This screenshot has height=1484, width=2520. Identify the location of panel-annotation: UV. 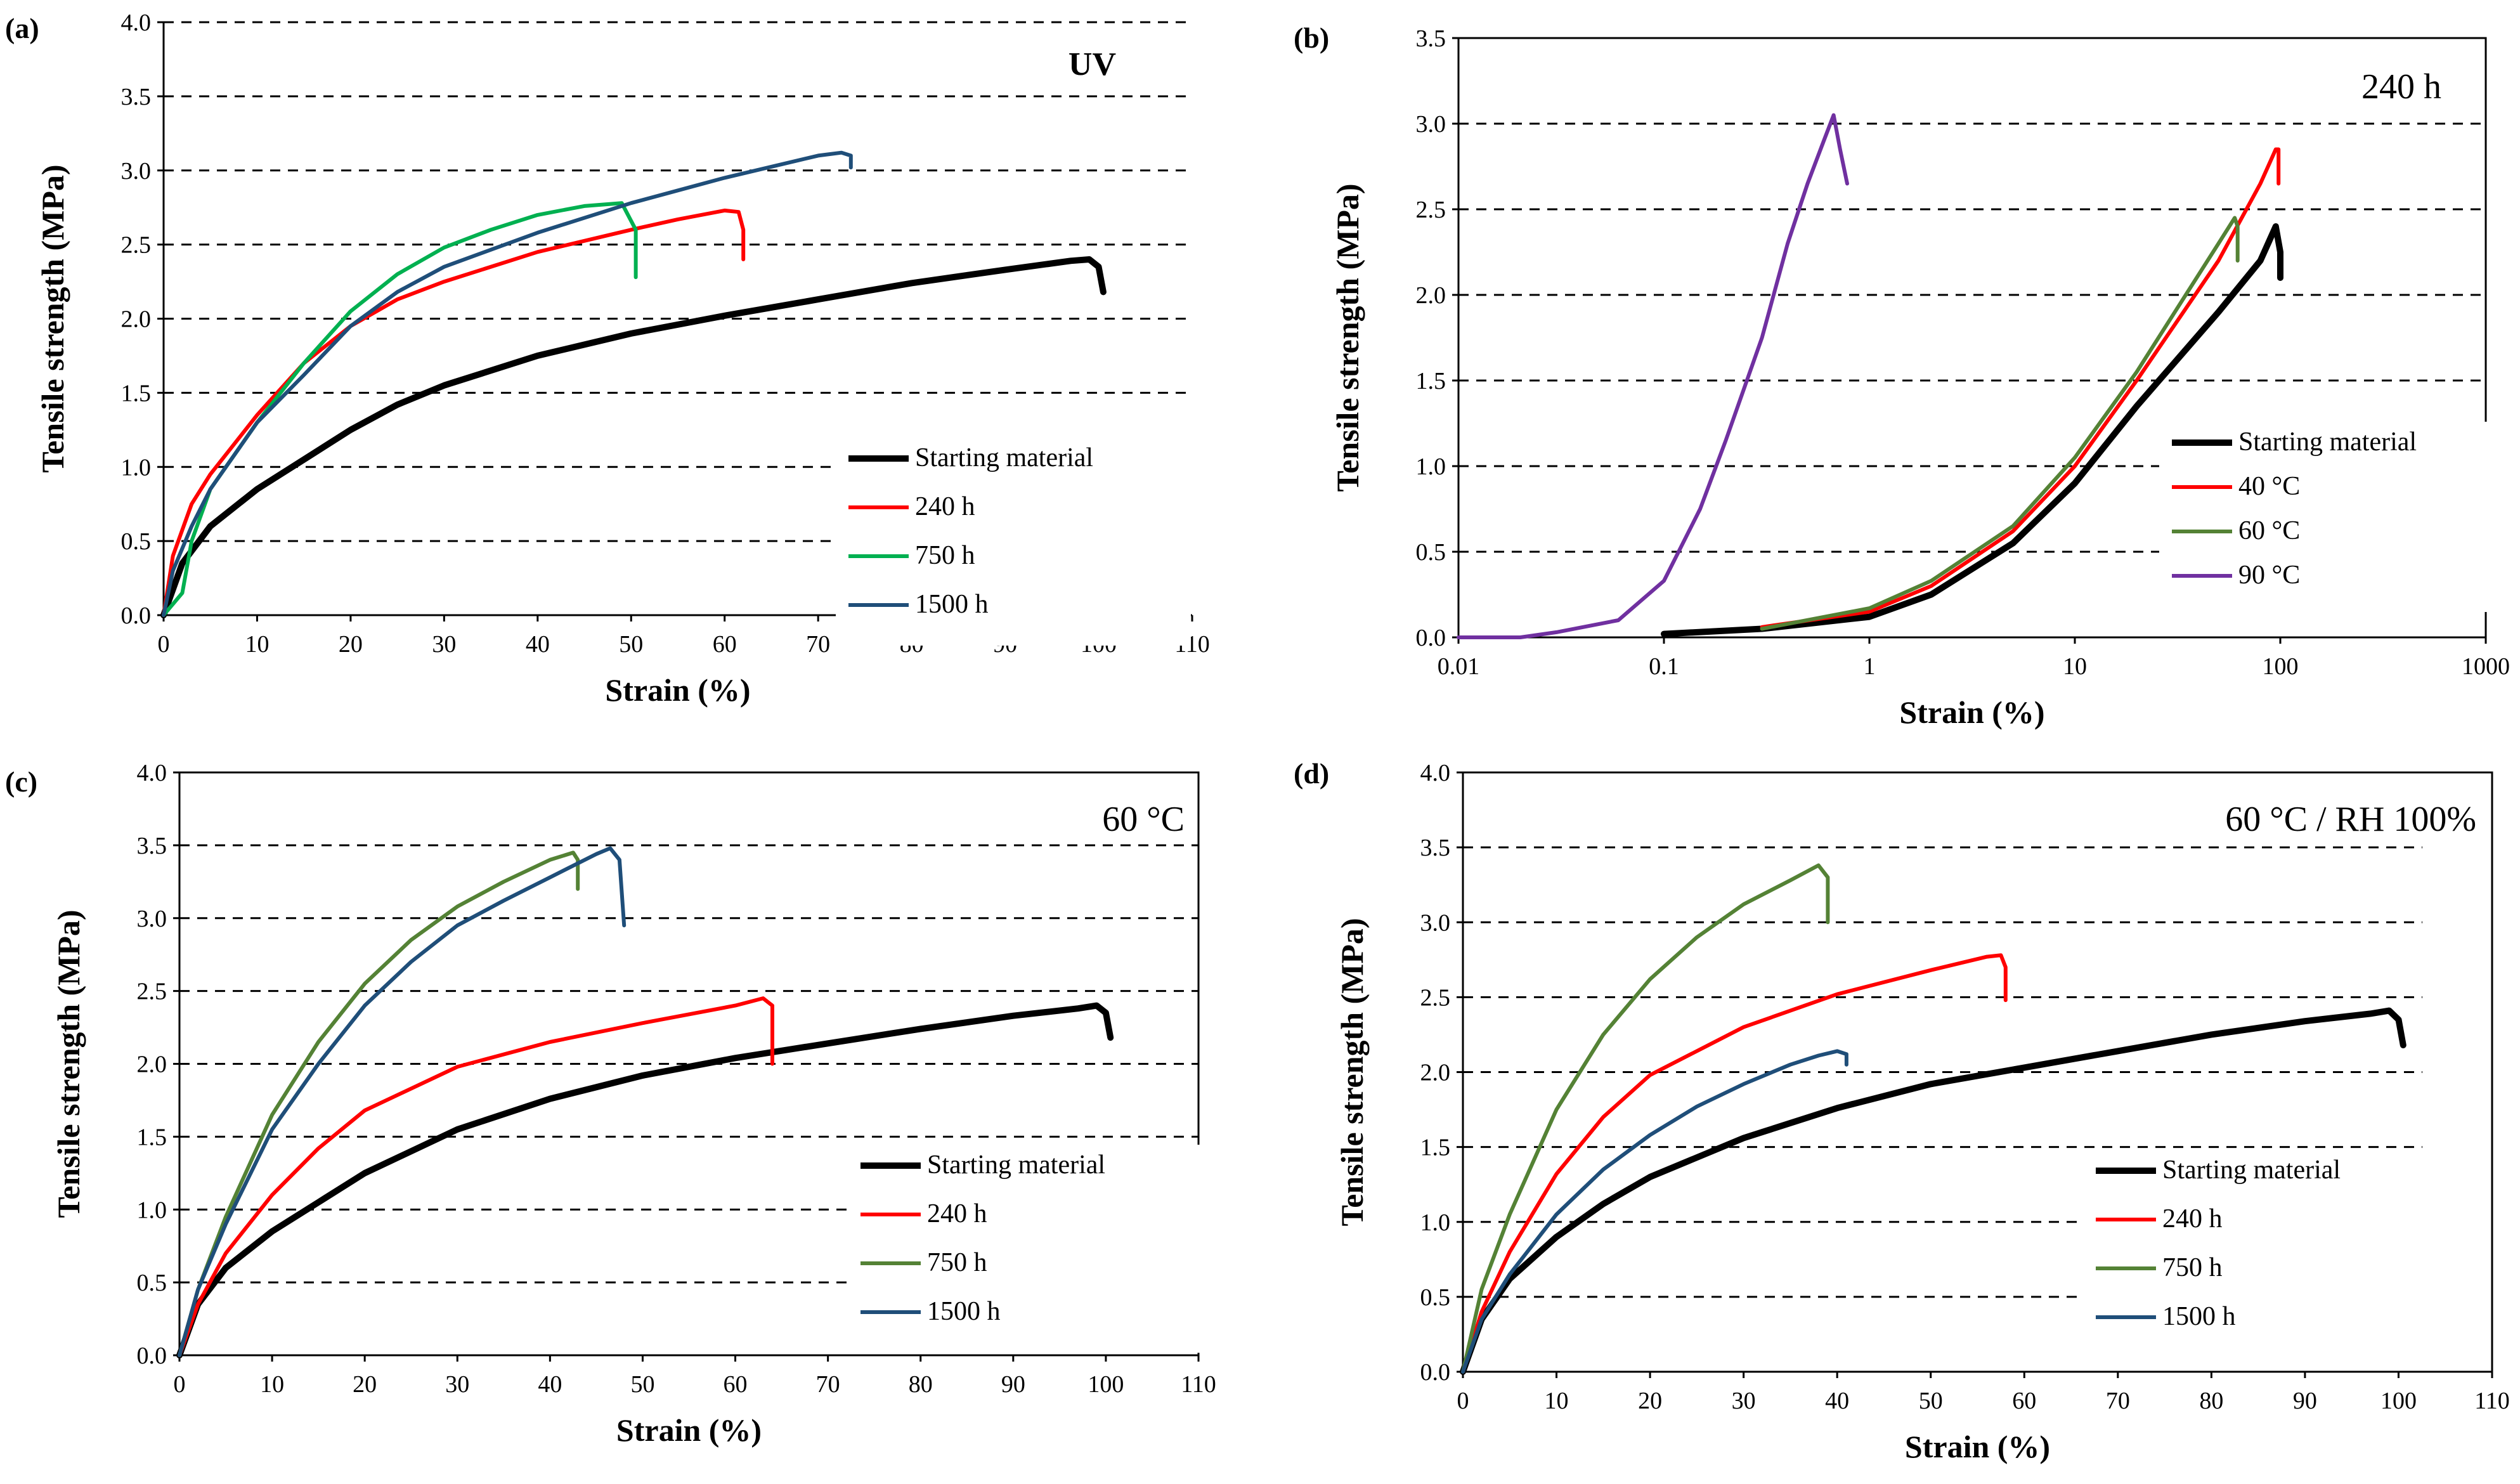
(1092, 64).